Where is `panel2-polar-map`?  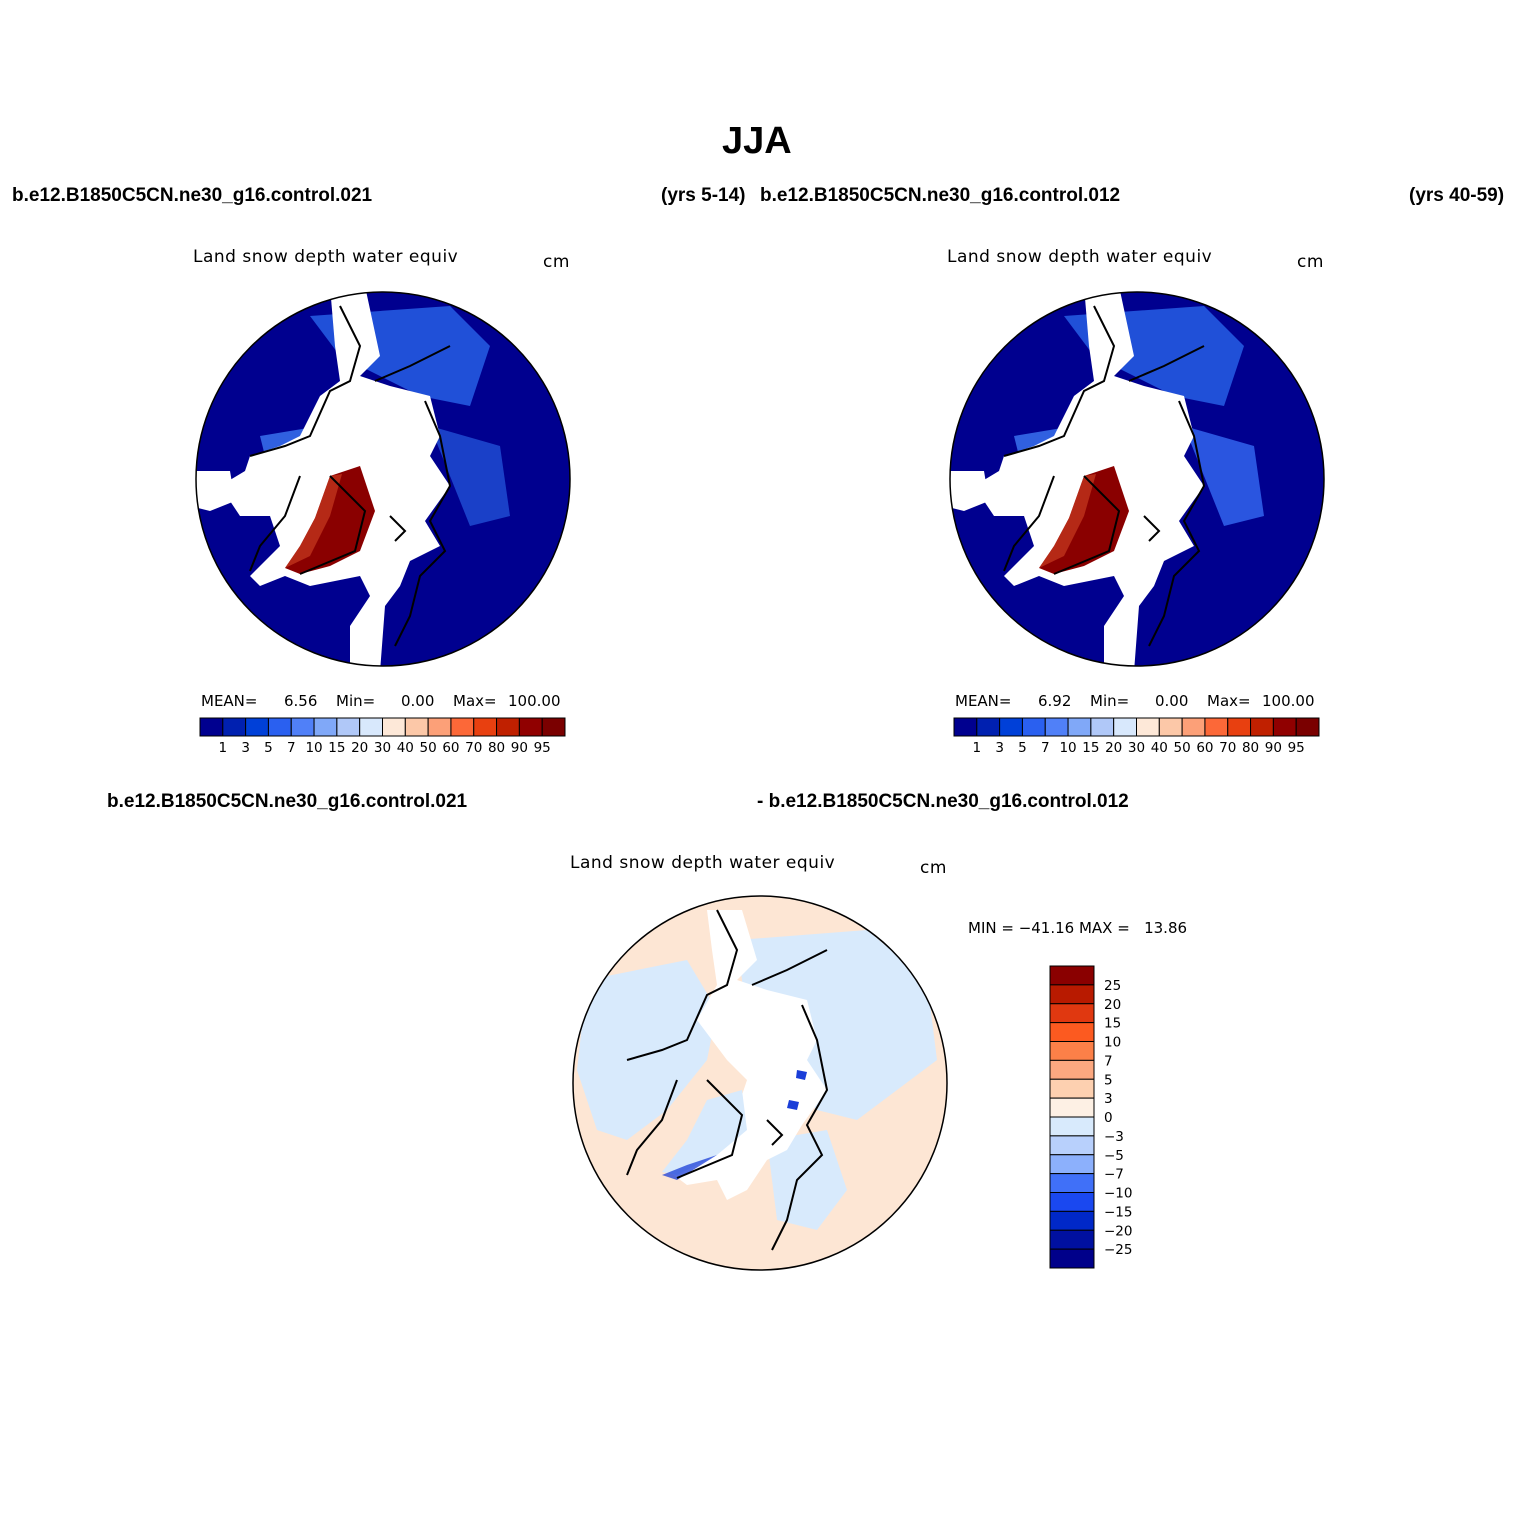 panel2-polar-map is located at coordinates (1137, 479).